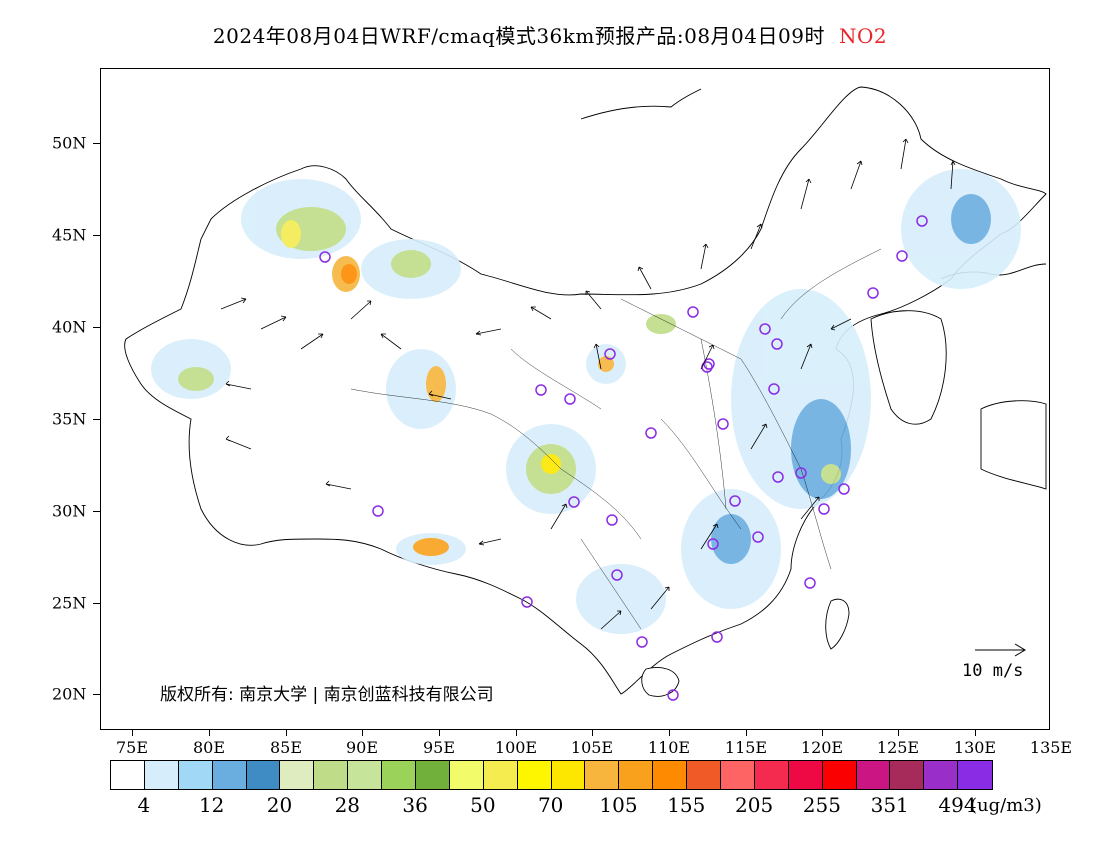 The image size is (1100, 850). Describe the element at coordinates (69, 603) in the screenshot. I see `lat-label-25n: 25N` at that location.